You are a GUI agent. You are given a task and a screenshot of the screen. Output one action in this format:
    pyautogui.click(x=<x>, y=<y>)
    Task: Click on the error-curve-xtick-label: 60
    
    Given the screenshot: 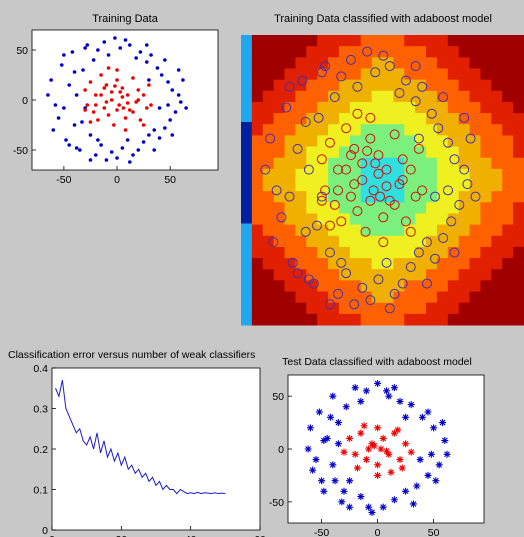 What is the action you would take?
    pyautogui.click(x=260, y=535)
    